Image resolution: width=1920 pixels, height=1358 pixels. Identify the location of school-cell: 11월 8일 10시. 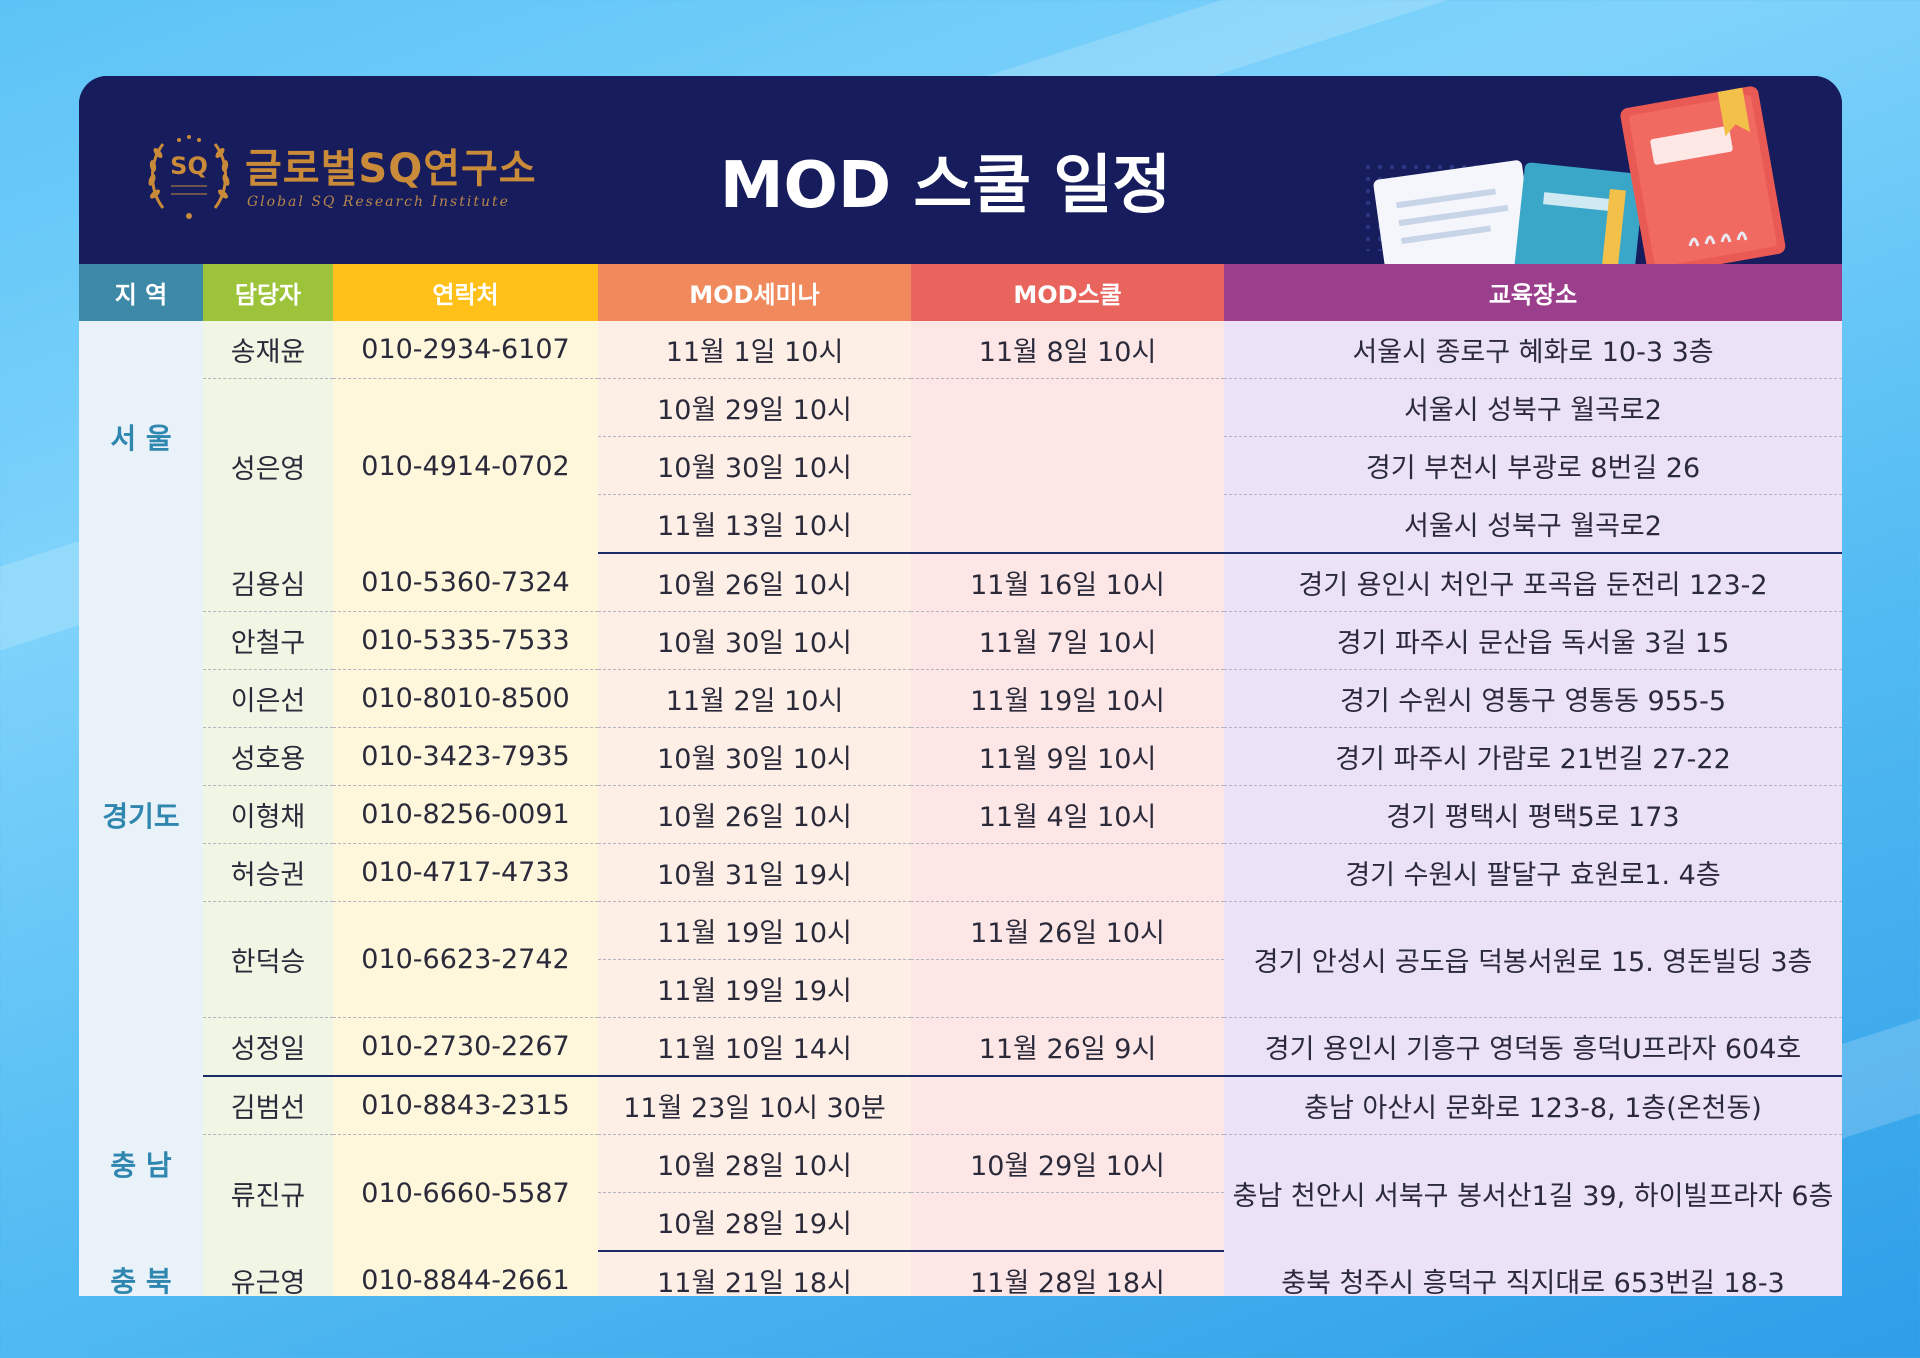
(1067, 350).